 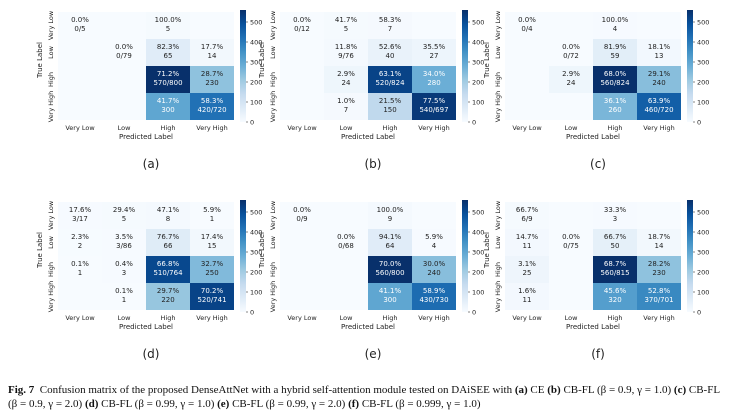 What do you see at coordinates (498, 269) in the screenshot?
I see `y-tick-label: High` at bounding box center [498, 269].